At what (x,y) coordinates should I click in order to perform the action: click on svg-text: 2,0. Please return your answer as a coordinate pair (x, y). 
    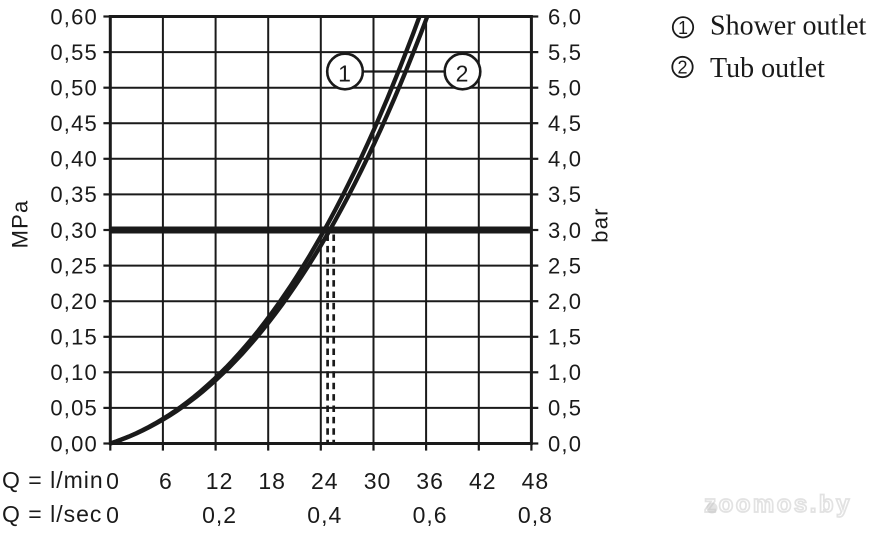
    Looking at the image, I should click on (565, 301).